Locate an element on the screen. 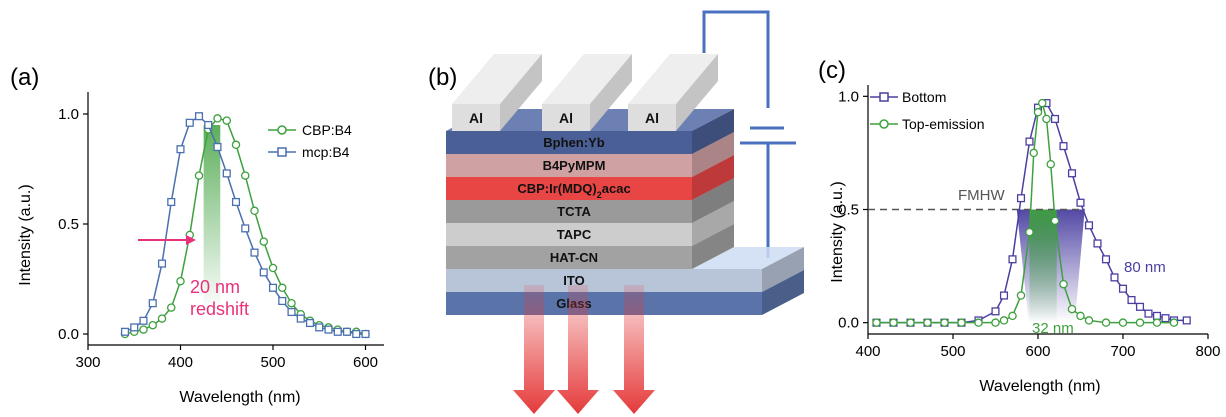 This screenshot has width=1226, height=417. panel-a-annotation-1: 20 nm is located at coordinates (215, 287).